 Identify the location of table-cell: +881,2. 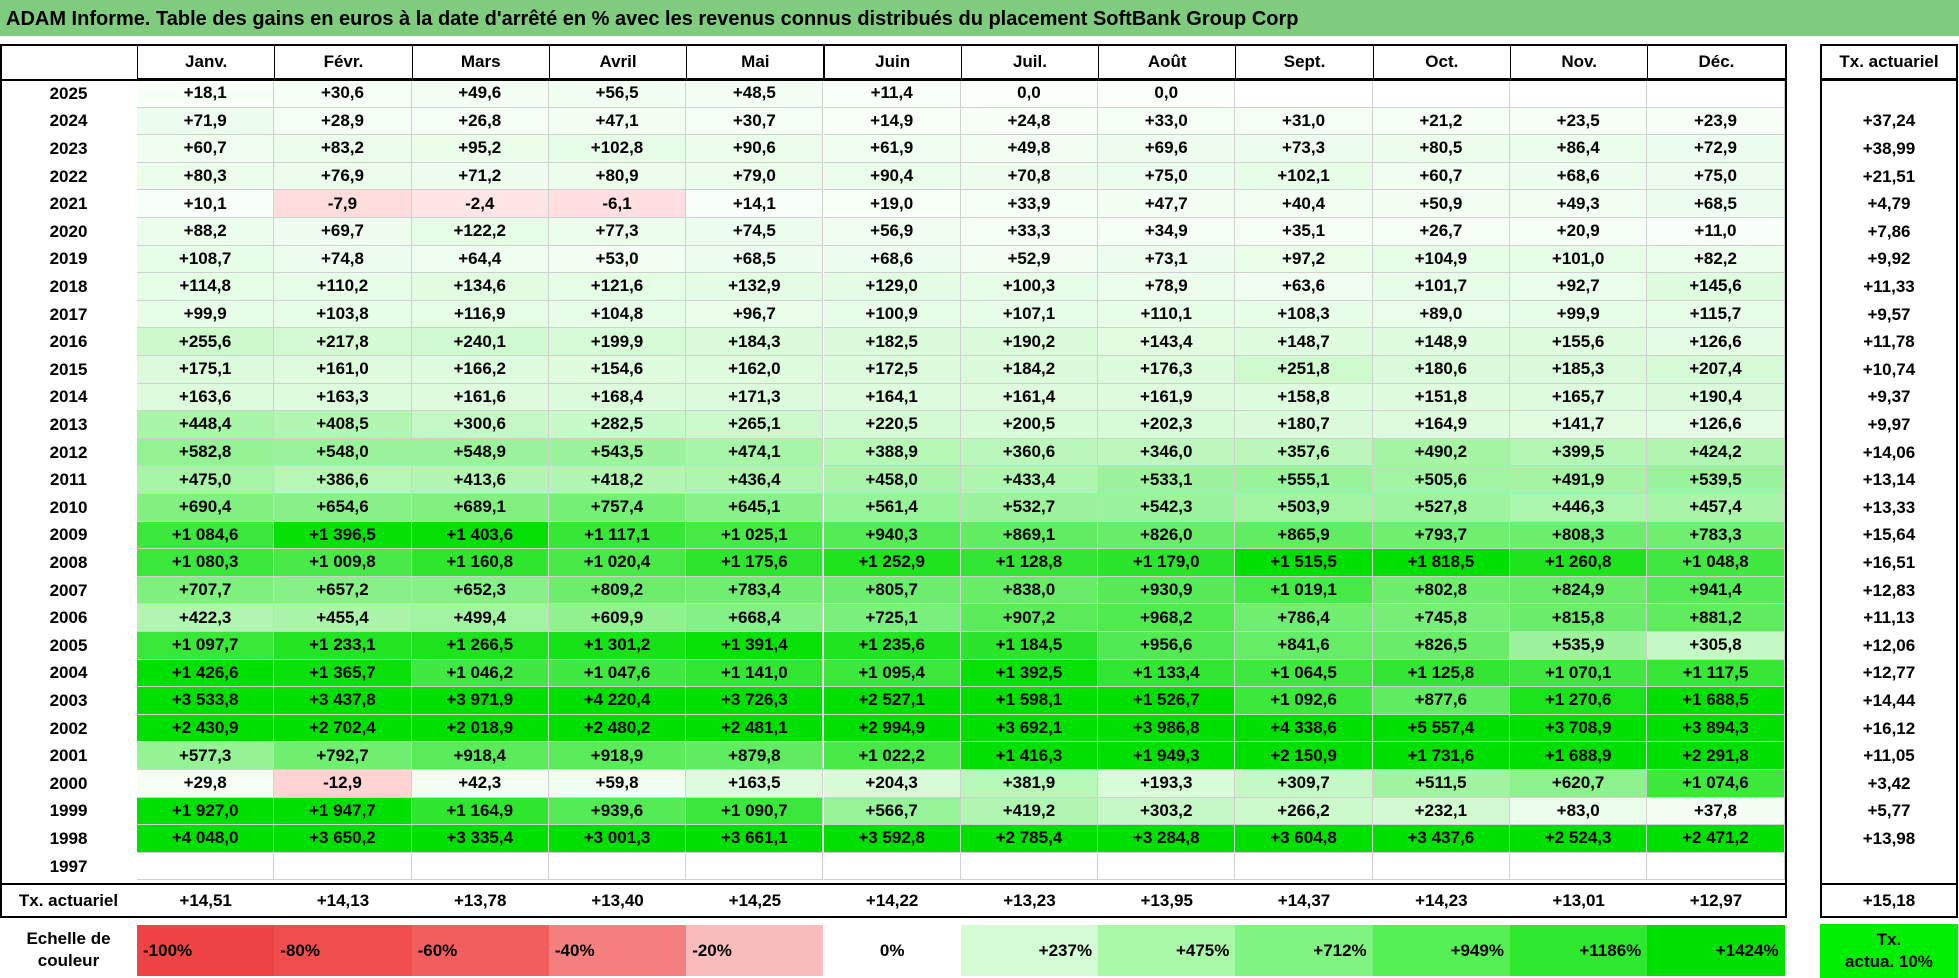
(1716, 618).